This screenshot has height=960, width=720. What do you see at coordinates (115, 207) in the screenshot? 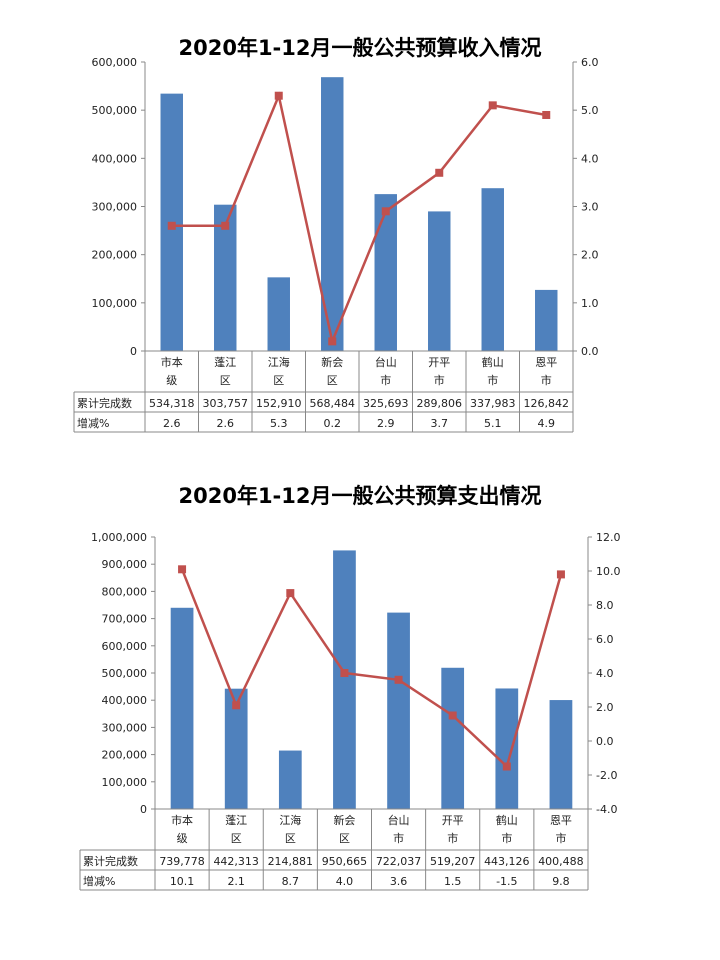
I see `y-tick-label: 300,000` at bounding box center [115, 207].